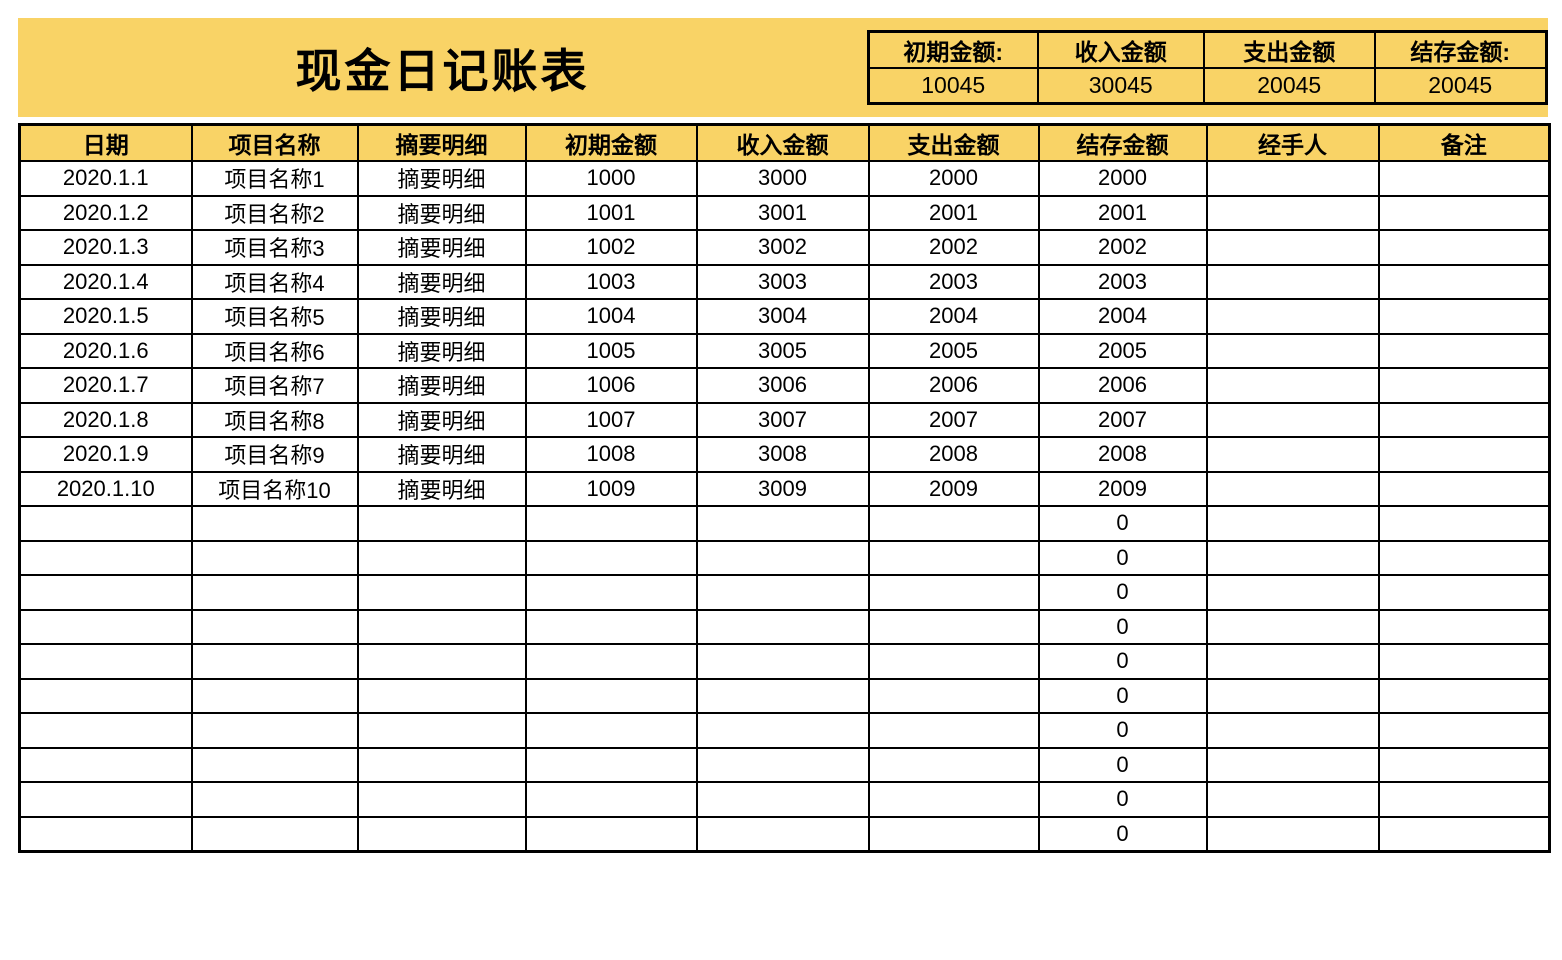 This screenshot has width=1562, height=960. Describe the element at coordinates (441, 142) in the screenshot. I see `header-cell: 摘要明细` at that location.